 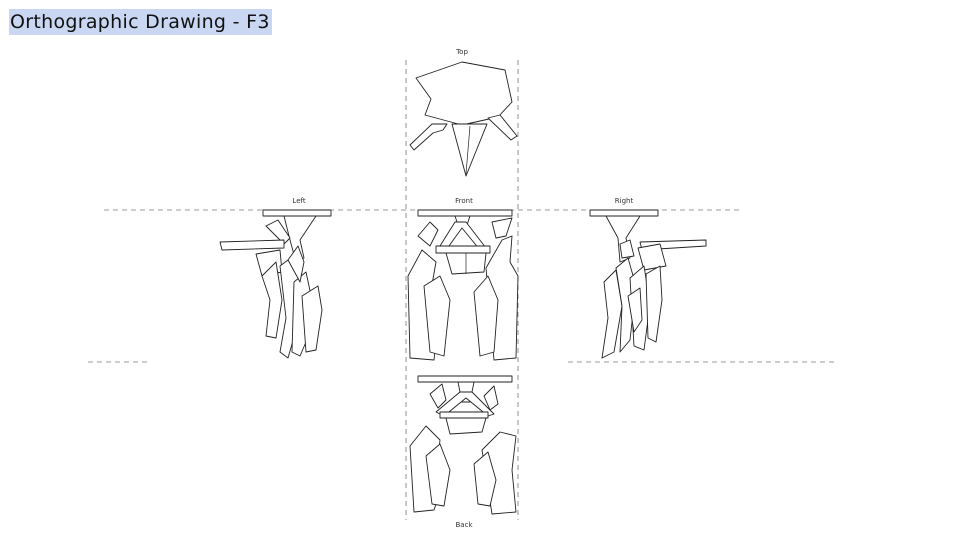 I want to click on top-view-label: Top, so click(x=462, y=52).